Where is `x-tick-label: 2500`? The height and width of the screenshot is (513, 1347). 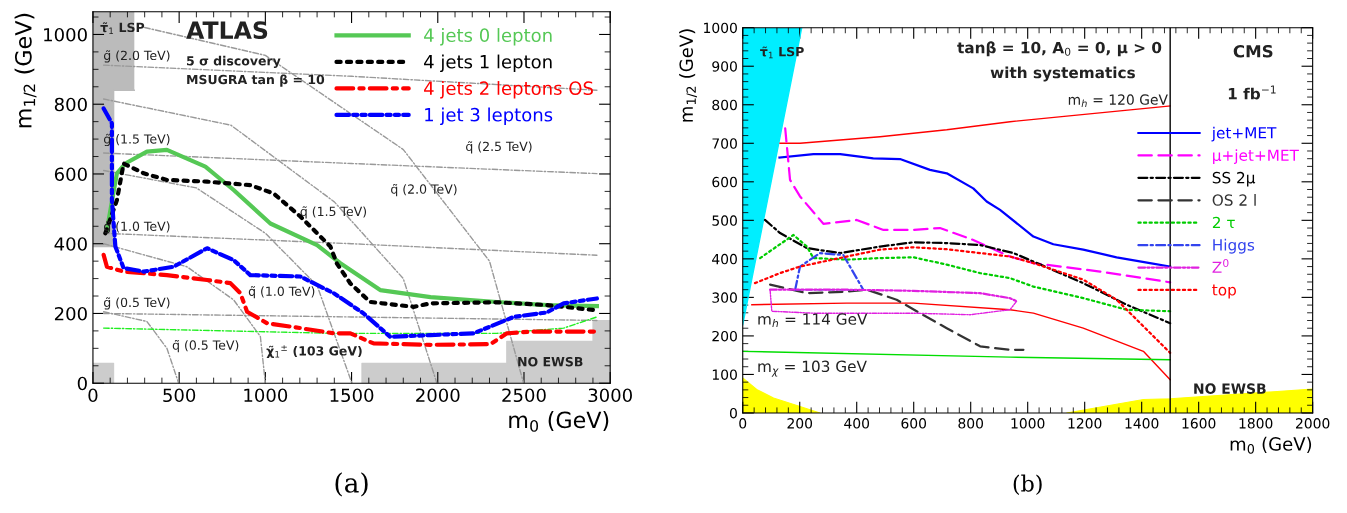
x-tick-label: 2500 is located at coordinates (524, 395).